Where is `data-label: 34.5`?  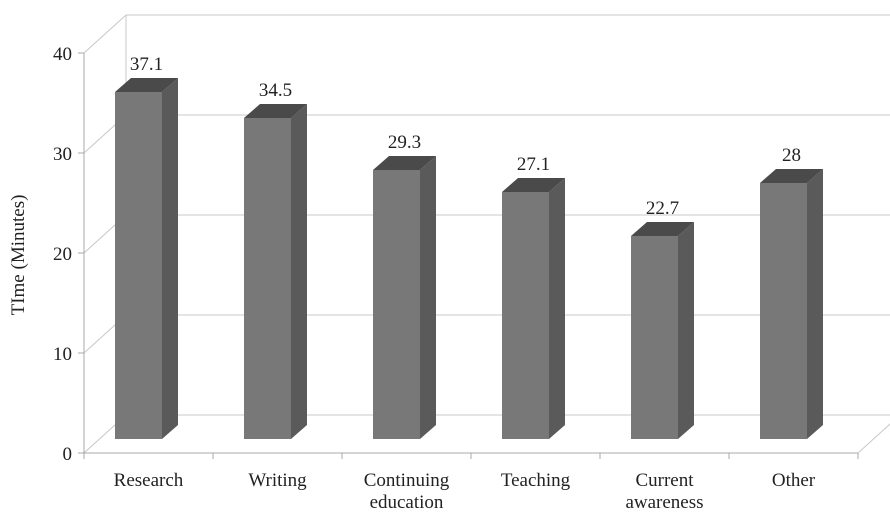
data-label: 34.5 is located at coordinates (275, 90).